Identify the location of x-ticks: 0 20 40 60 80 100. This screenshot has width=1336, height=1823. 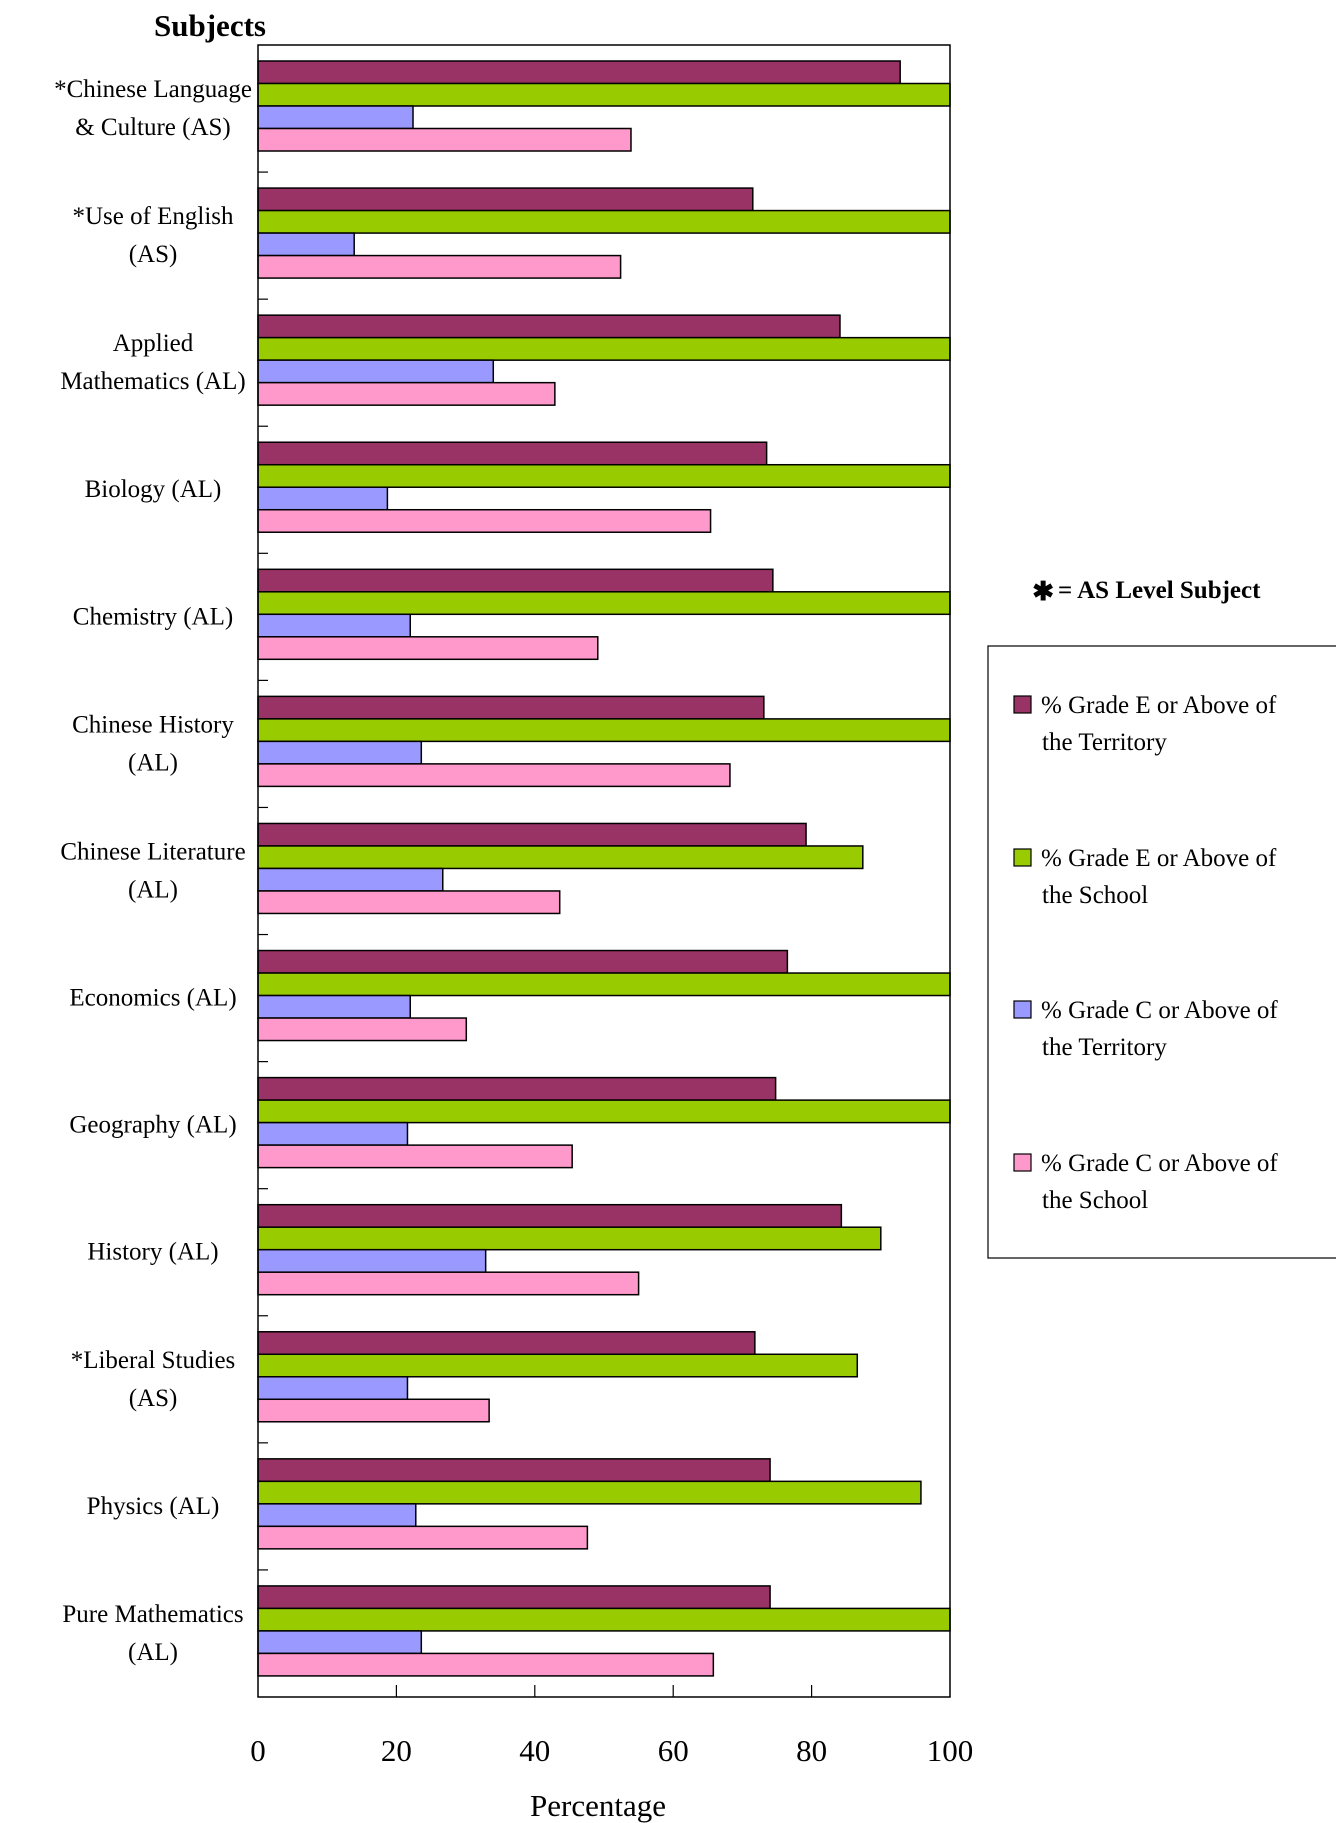
(611, 1726).